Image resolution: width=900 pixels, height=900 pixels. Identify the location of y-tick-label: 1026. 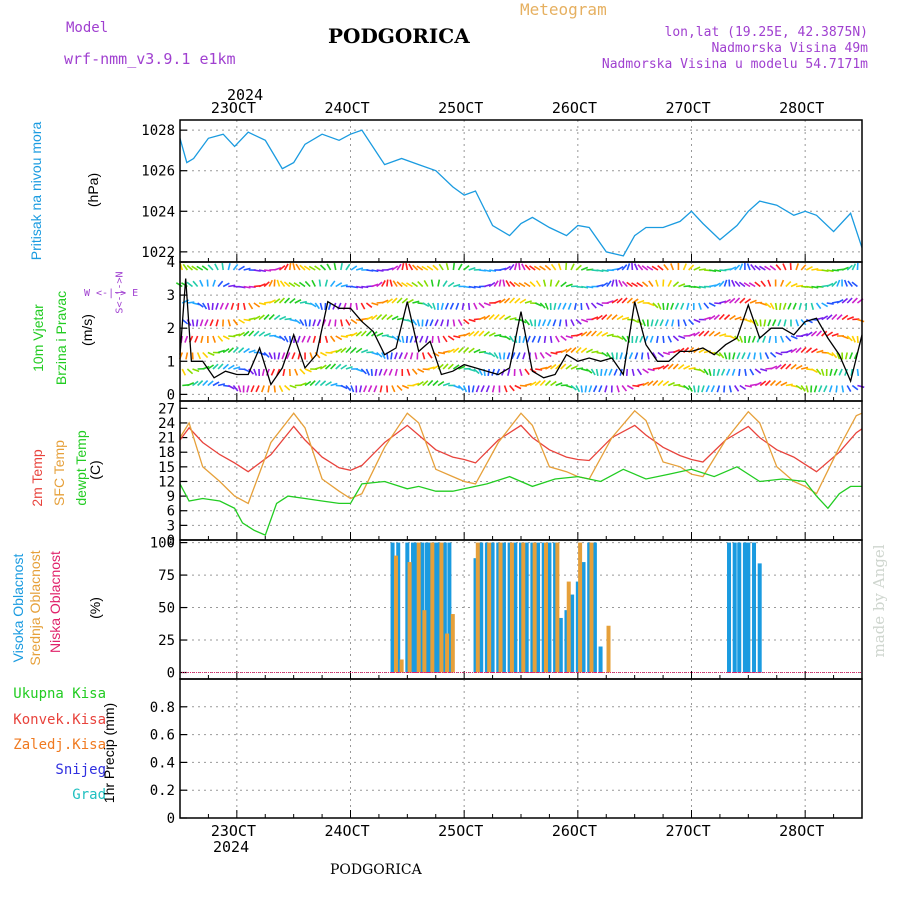
(158, 172).